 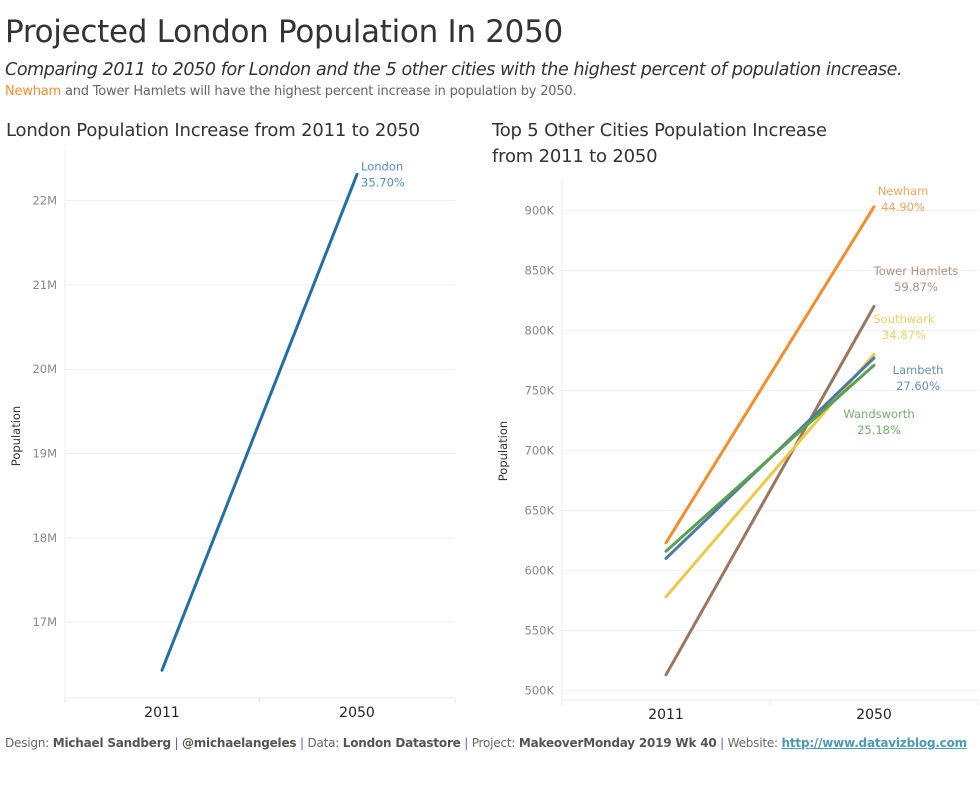 I want to click on series-percent-label: 34.87%, so click(x=904, y=335).